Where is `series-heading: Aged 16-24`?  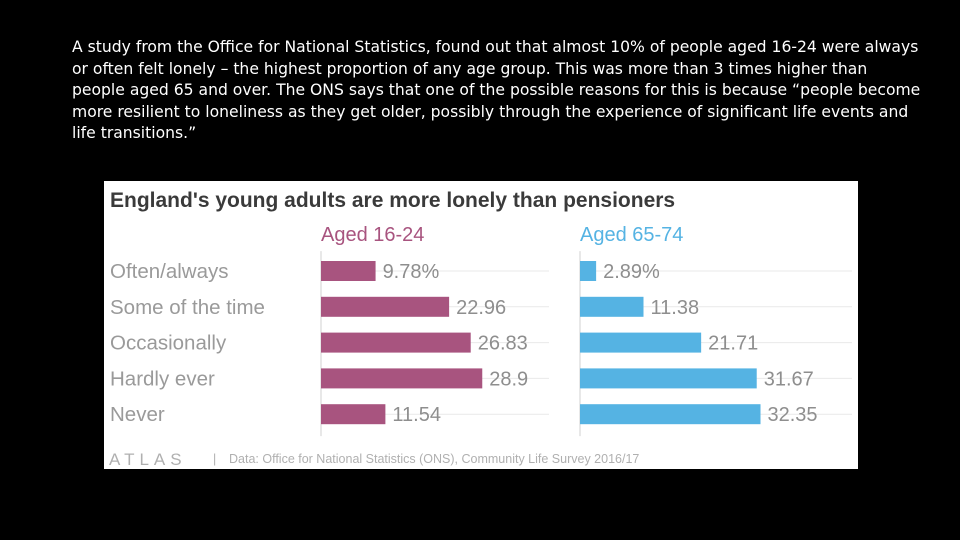 series-heading: Aged 16-24 is located at coordinates (372, 235).